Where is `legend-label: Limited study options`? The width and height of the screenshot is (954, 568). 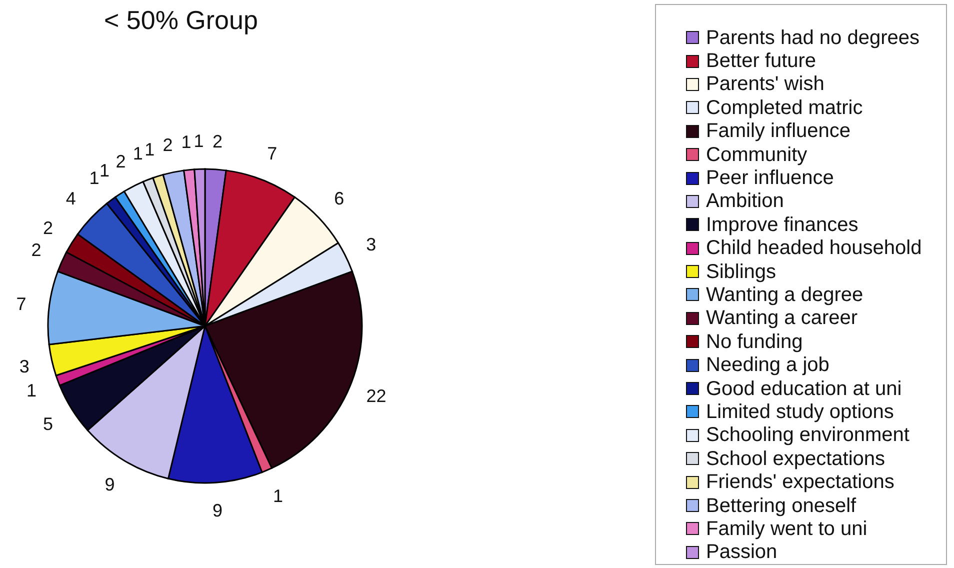 legend-label: Limited study options is located at coordinates (800, 411).